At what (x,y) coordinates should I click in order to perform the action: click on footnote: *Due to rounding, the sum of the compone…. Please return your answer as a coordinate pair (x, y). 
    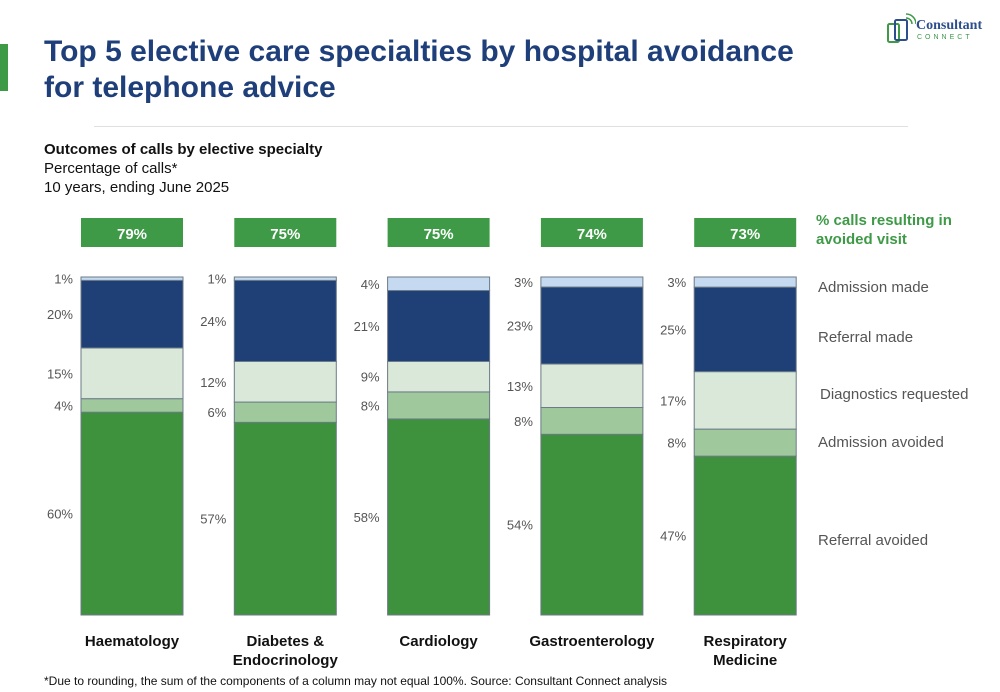
    Looking at the image, I should click on (356, 681).